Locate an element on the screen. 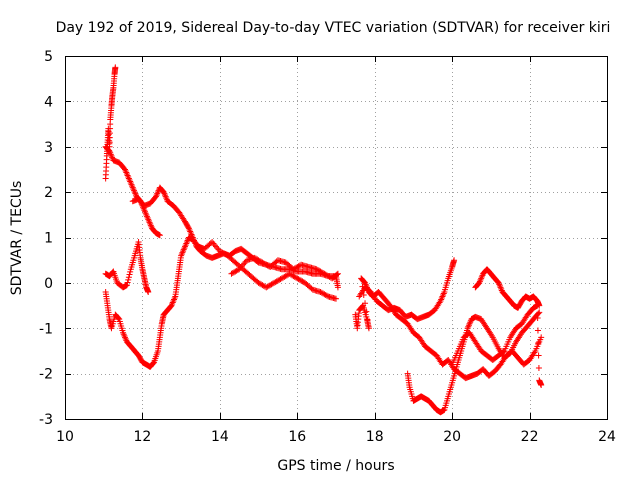  x-tick-label: 10 is located at coordinates (65, 437).